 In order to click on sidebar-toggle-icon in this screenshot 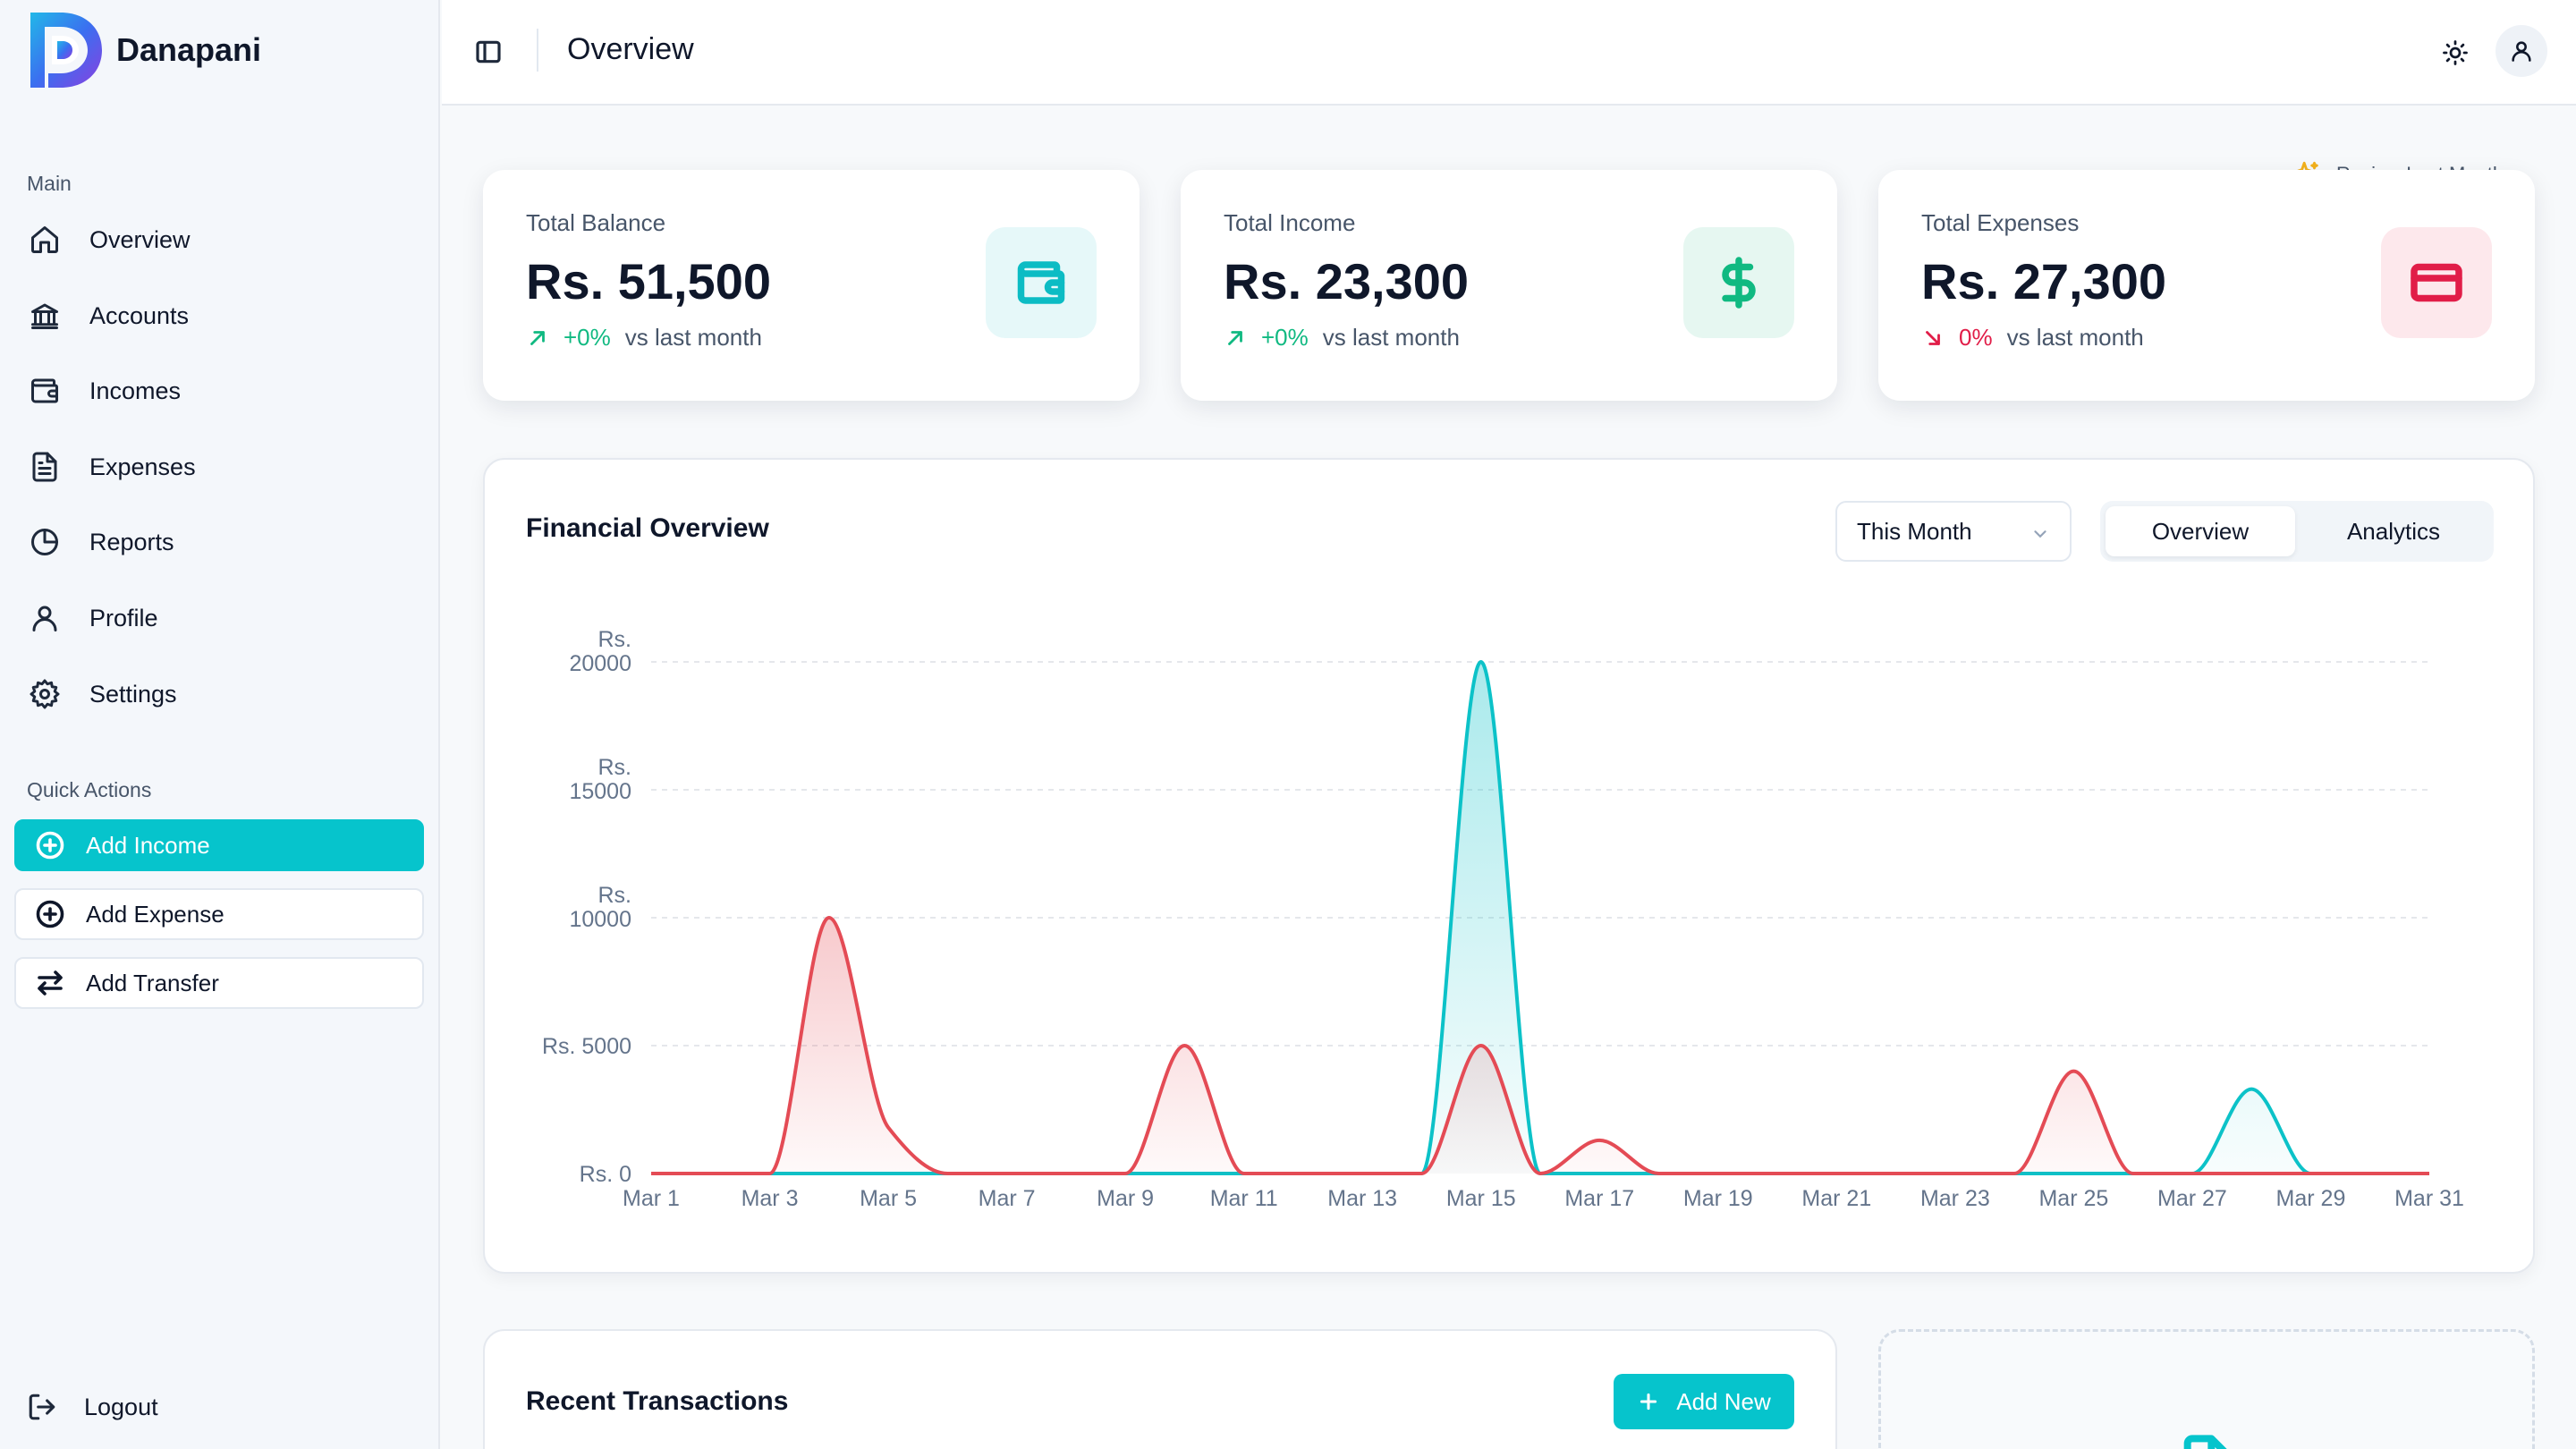, I will do `click(488, 52)`.